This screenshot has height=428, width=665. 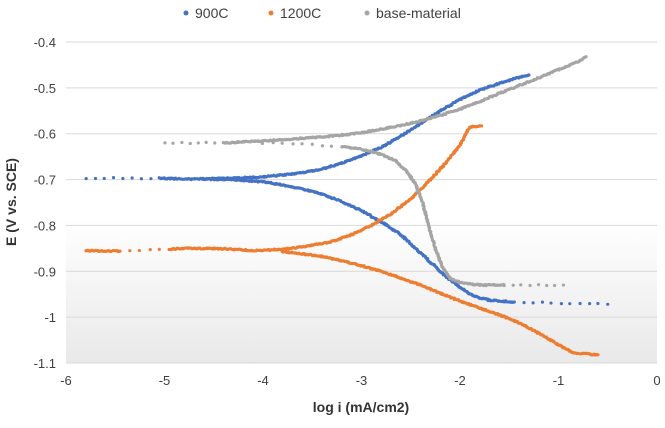 What do you see at coordinates (362, 380) in the screenshot?
I see `x-tick-label: -3` at bounding box center [362, 380].